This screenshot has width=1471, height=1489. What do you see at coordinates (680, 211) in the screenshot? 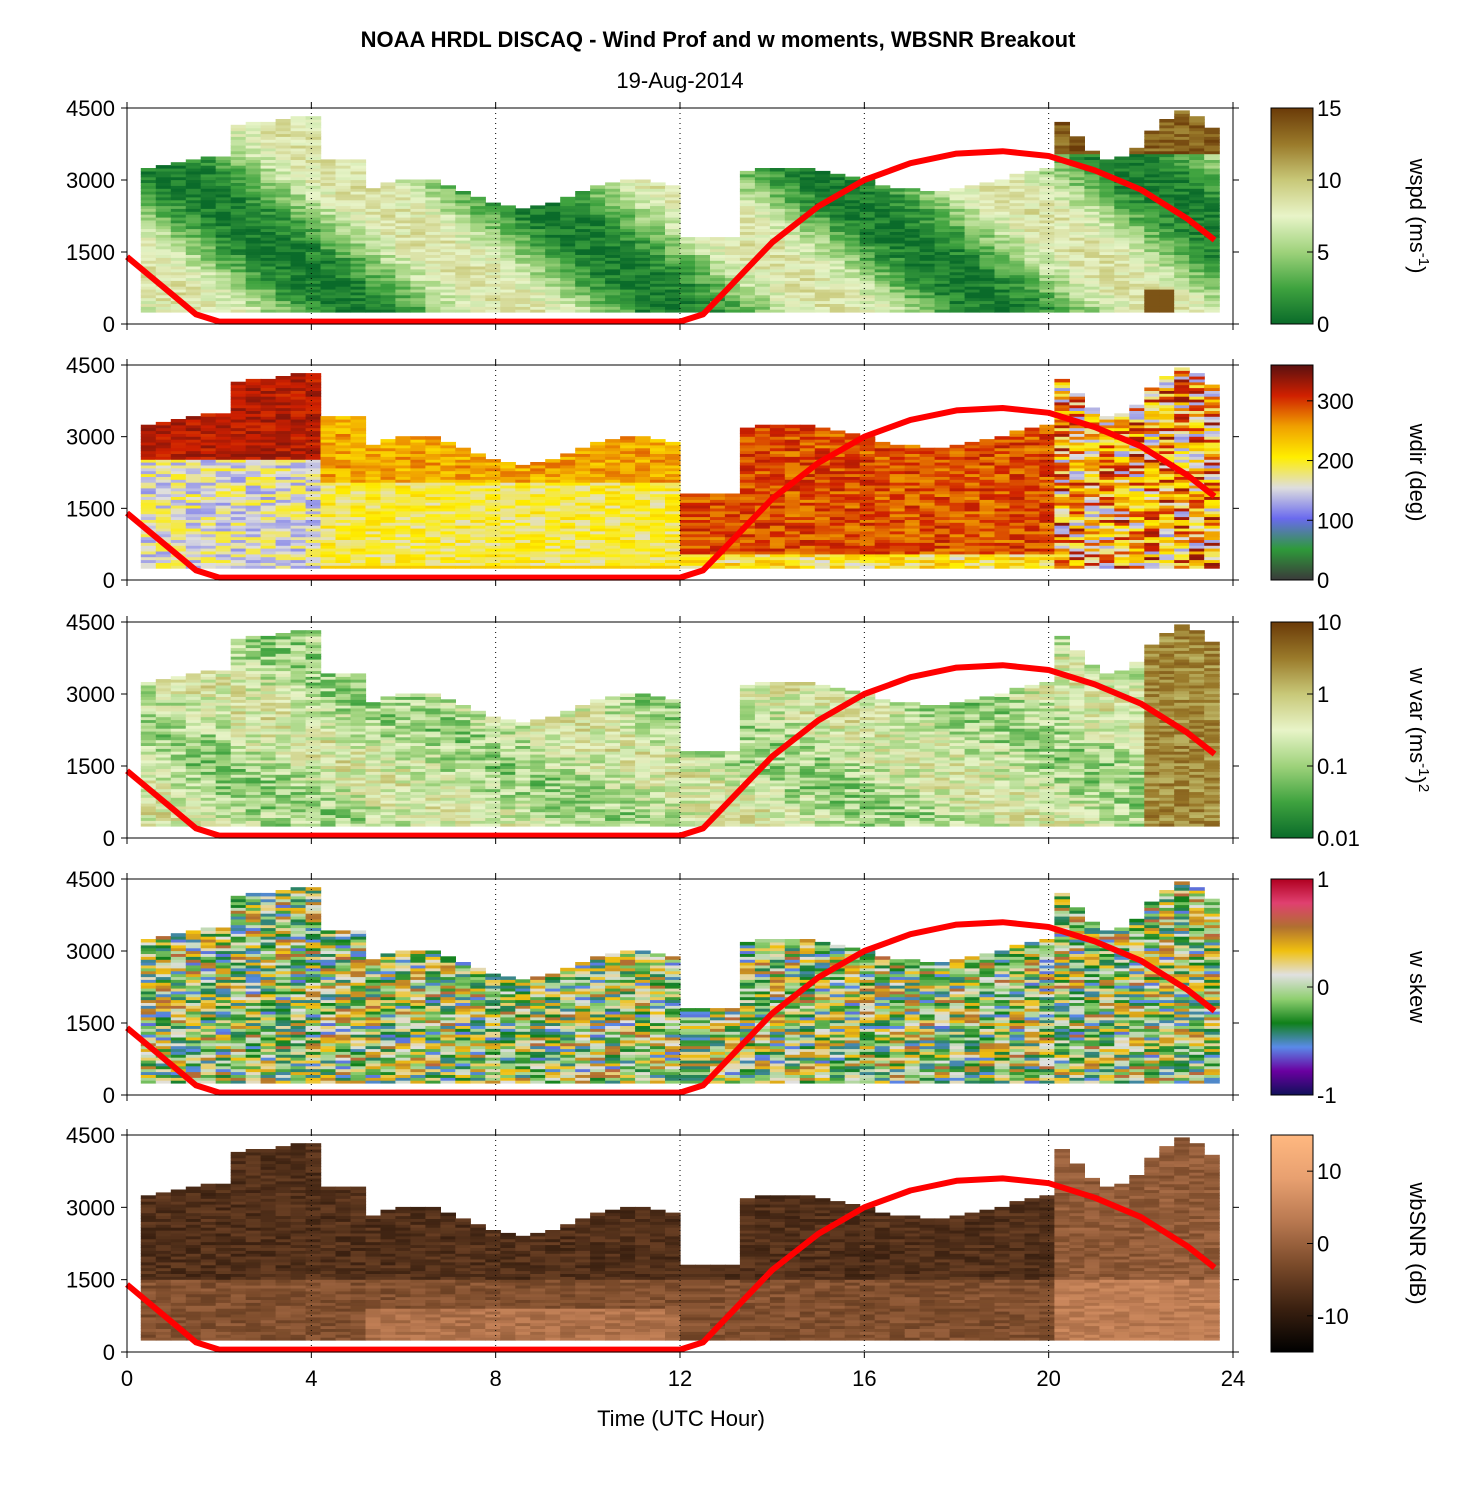
I see `heatmap-cells` at bounding box center [680, 211].